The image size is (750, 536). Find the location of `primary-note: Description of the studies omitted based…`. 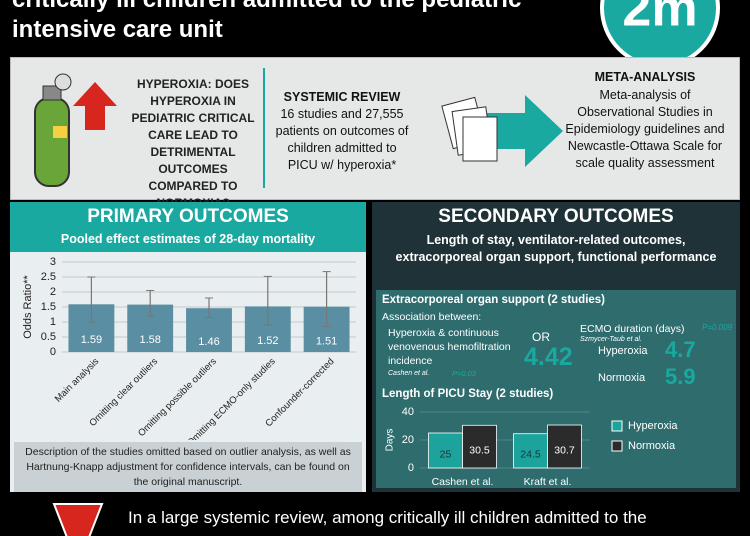

primary-note: Description of the studies omitted based… is located at coordinates (188, 467).